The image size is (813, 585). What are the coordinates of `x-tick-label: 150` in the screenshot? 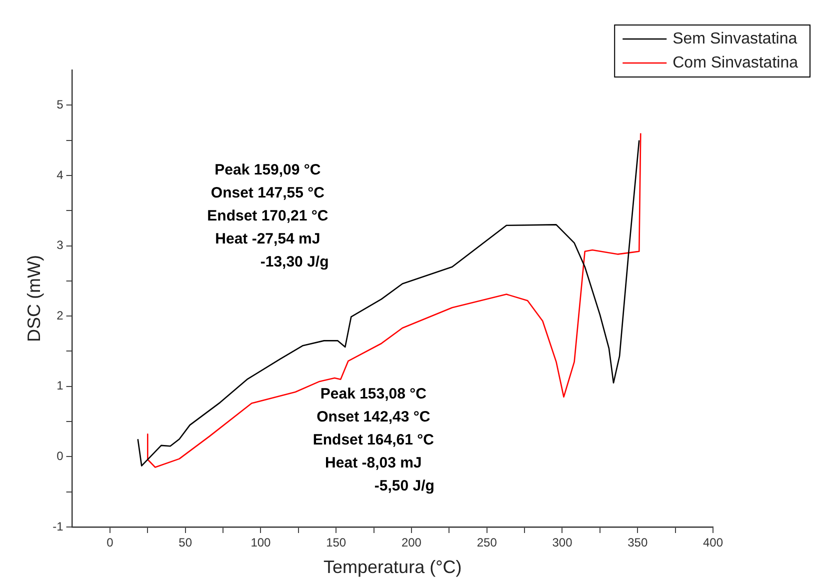 It's located at (336, 543).